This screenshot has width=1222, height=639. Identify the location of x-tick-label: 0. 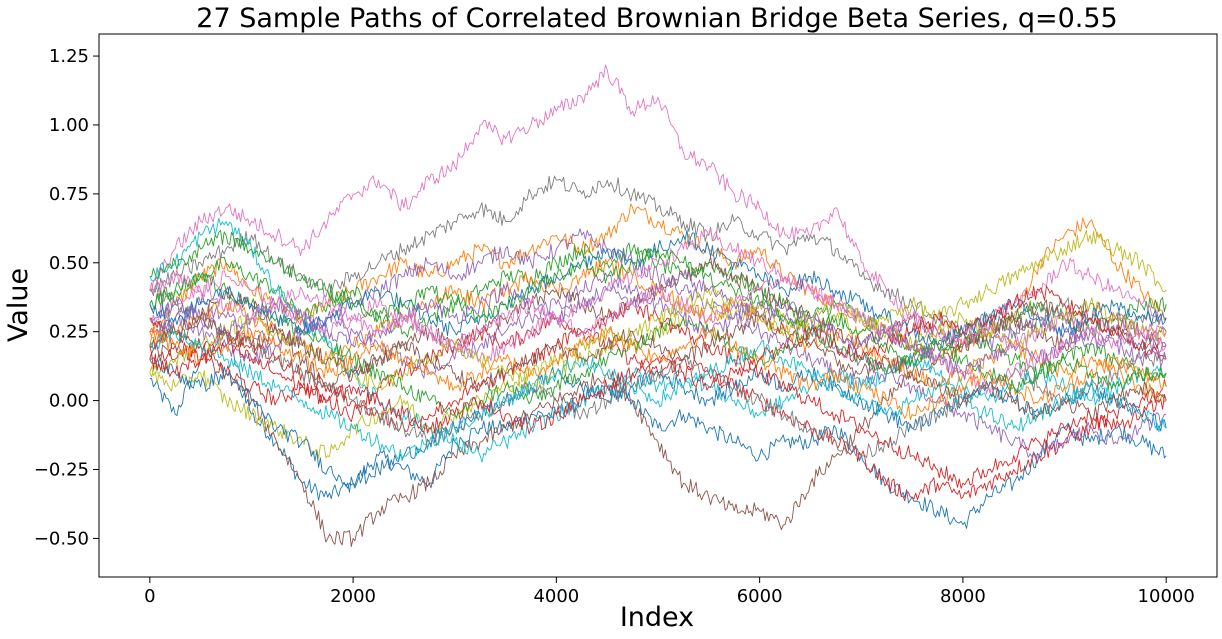
(149, 596).